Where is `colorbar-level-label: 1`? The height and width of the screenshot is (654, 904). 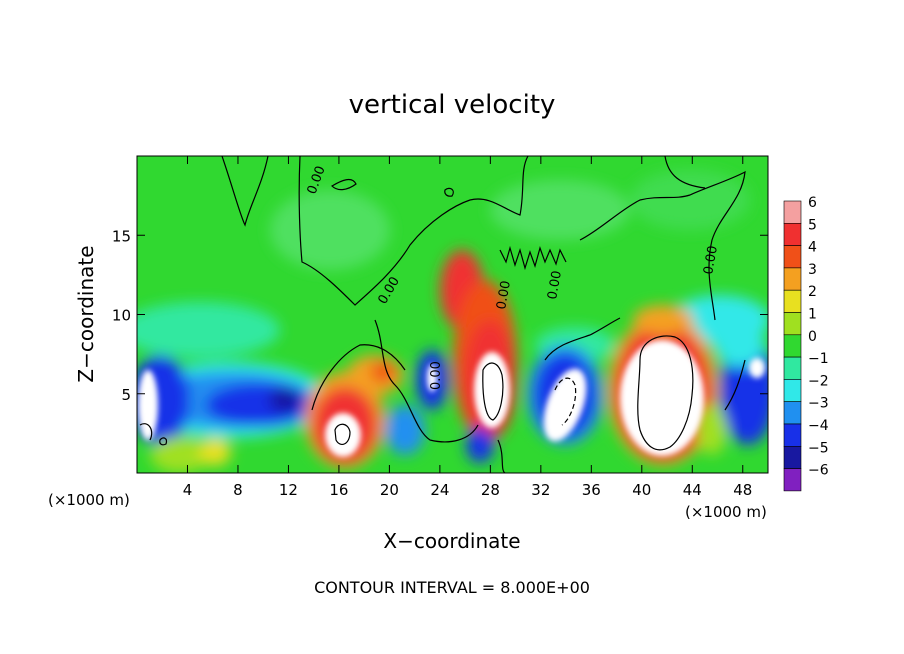 colorbar-level-label: 1 is located at coordinates (812, 315).